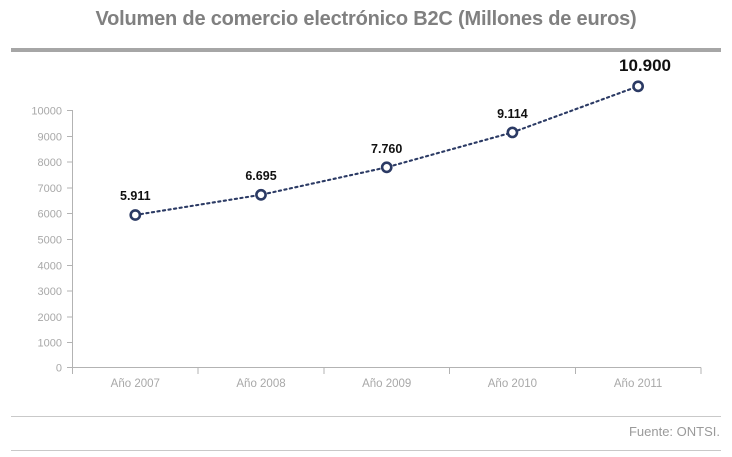  I want to click on y-tick-label: 3000, so click(50, 292).